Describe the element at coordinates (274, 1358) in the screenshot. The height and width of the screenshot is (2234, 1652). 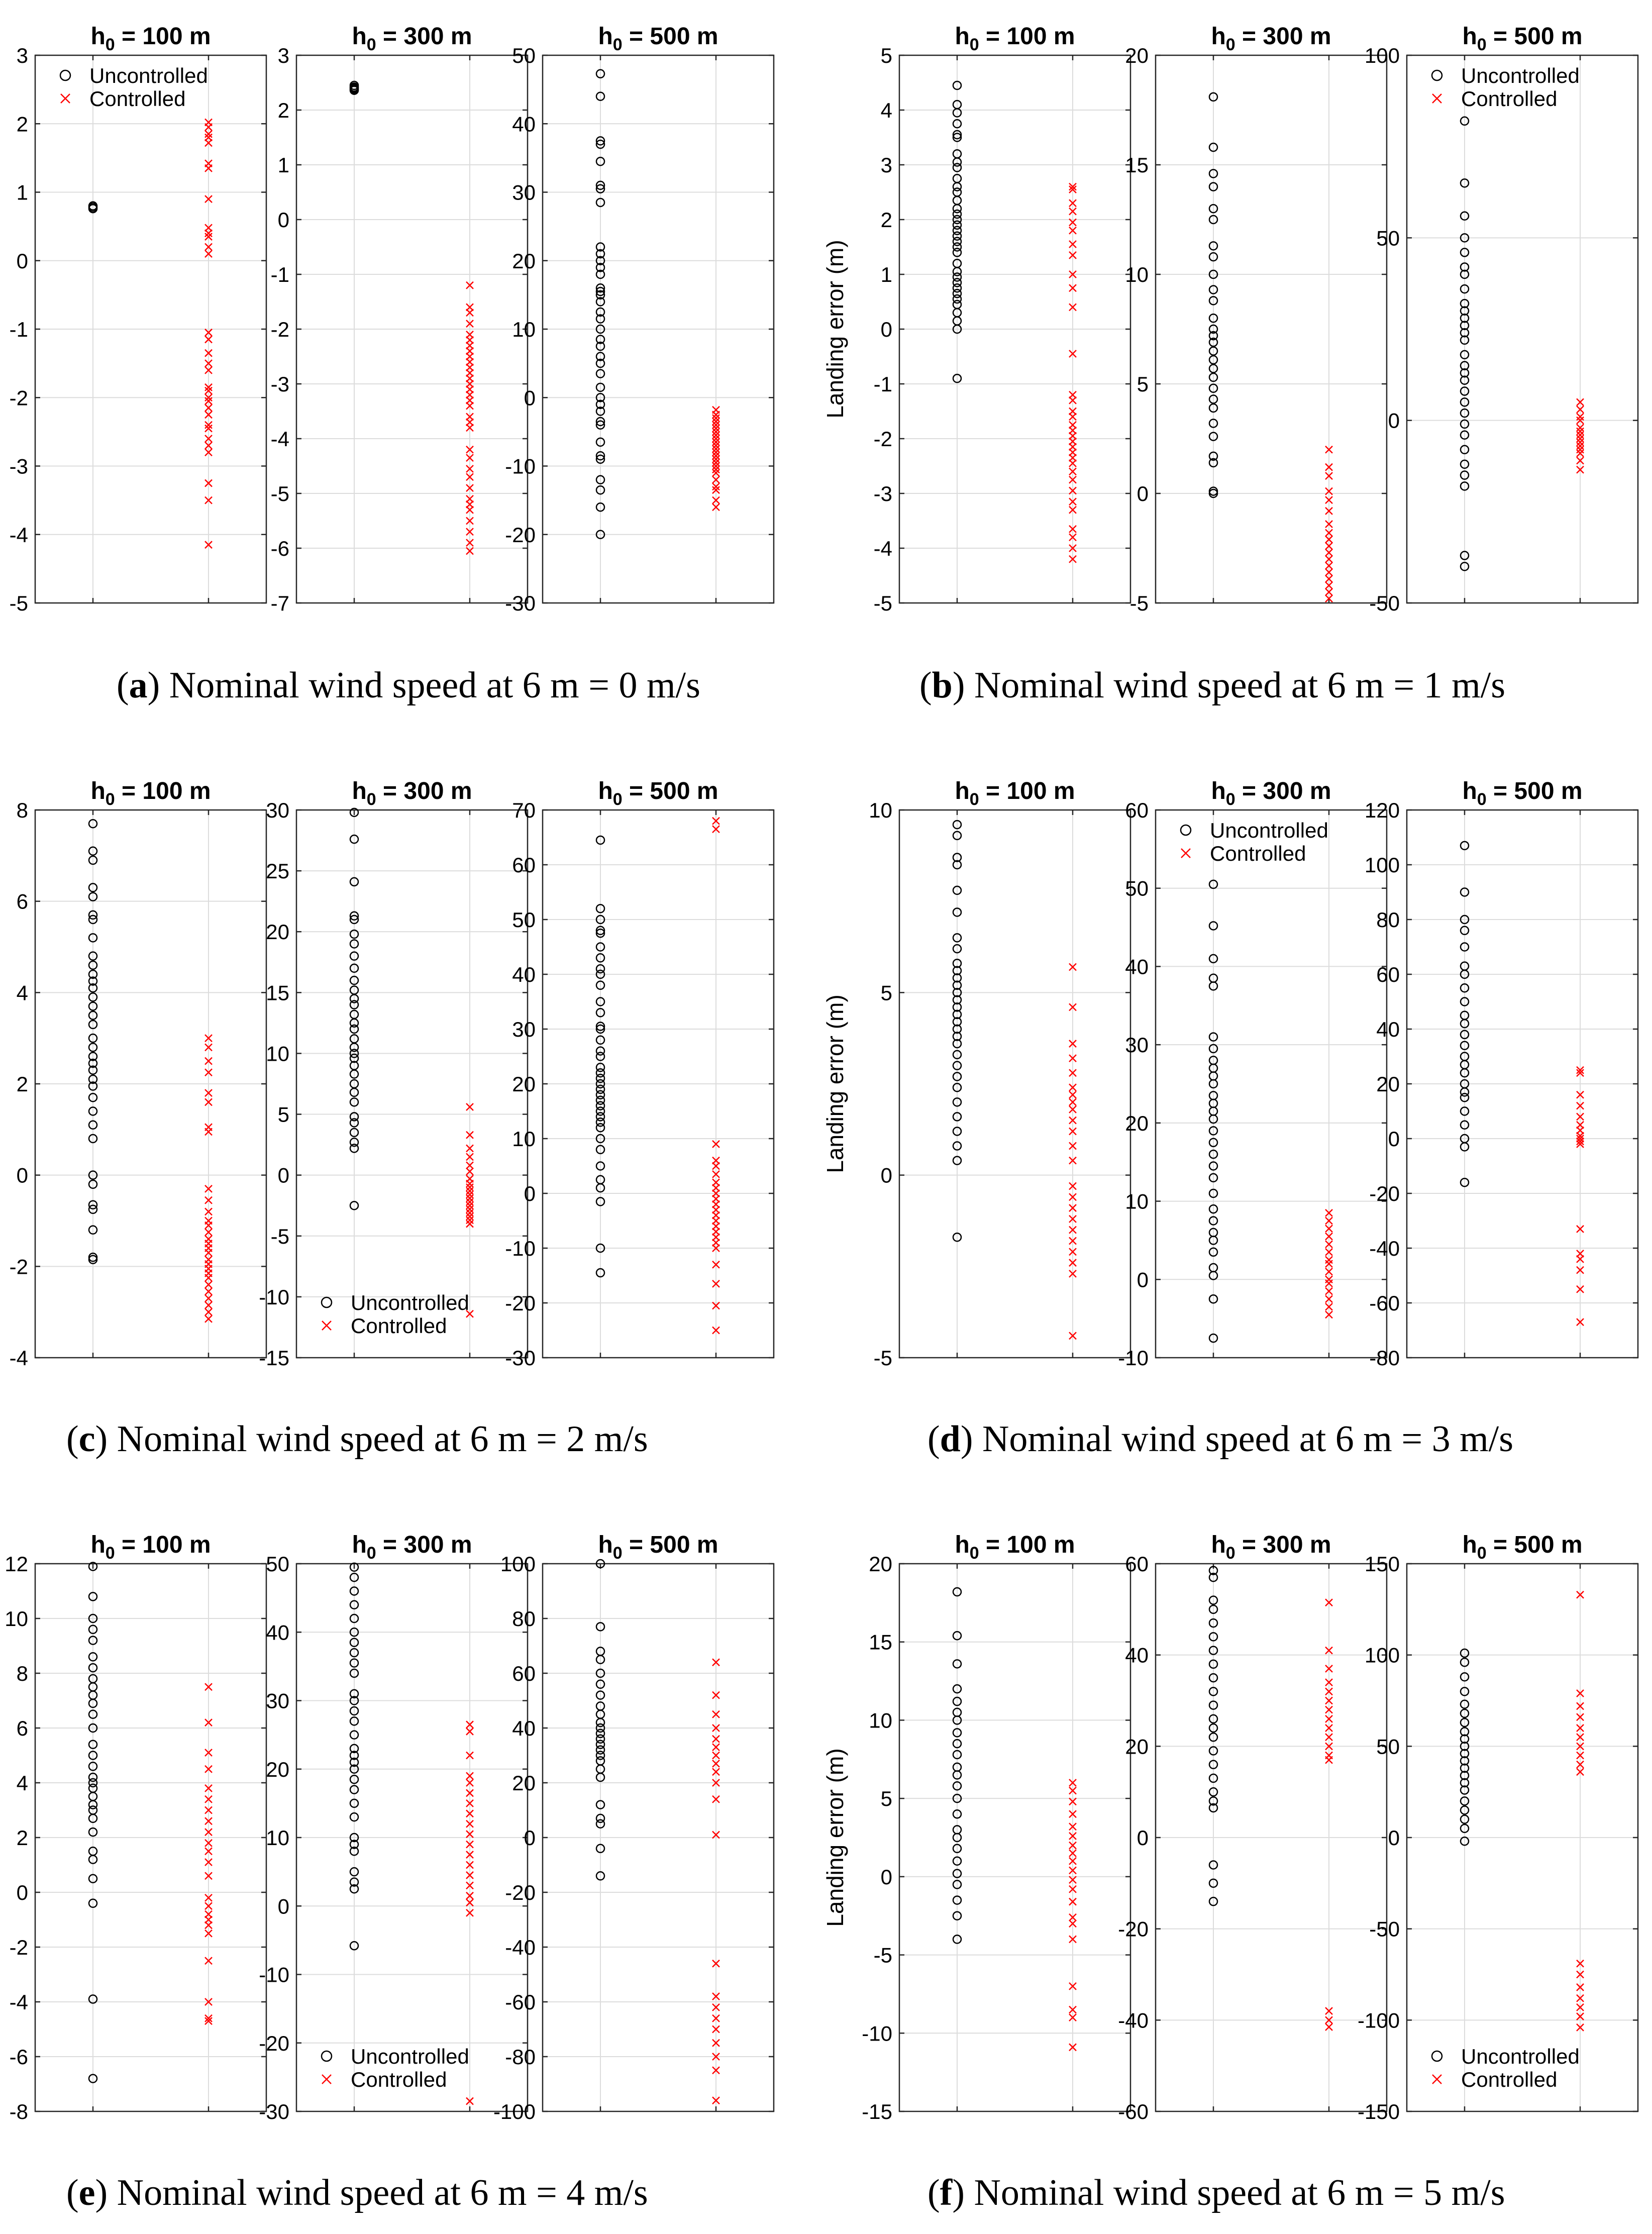
I see `tick-label: -15` at that location.